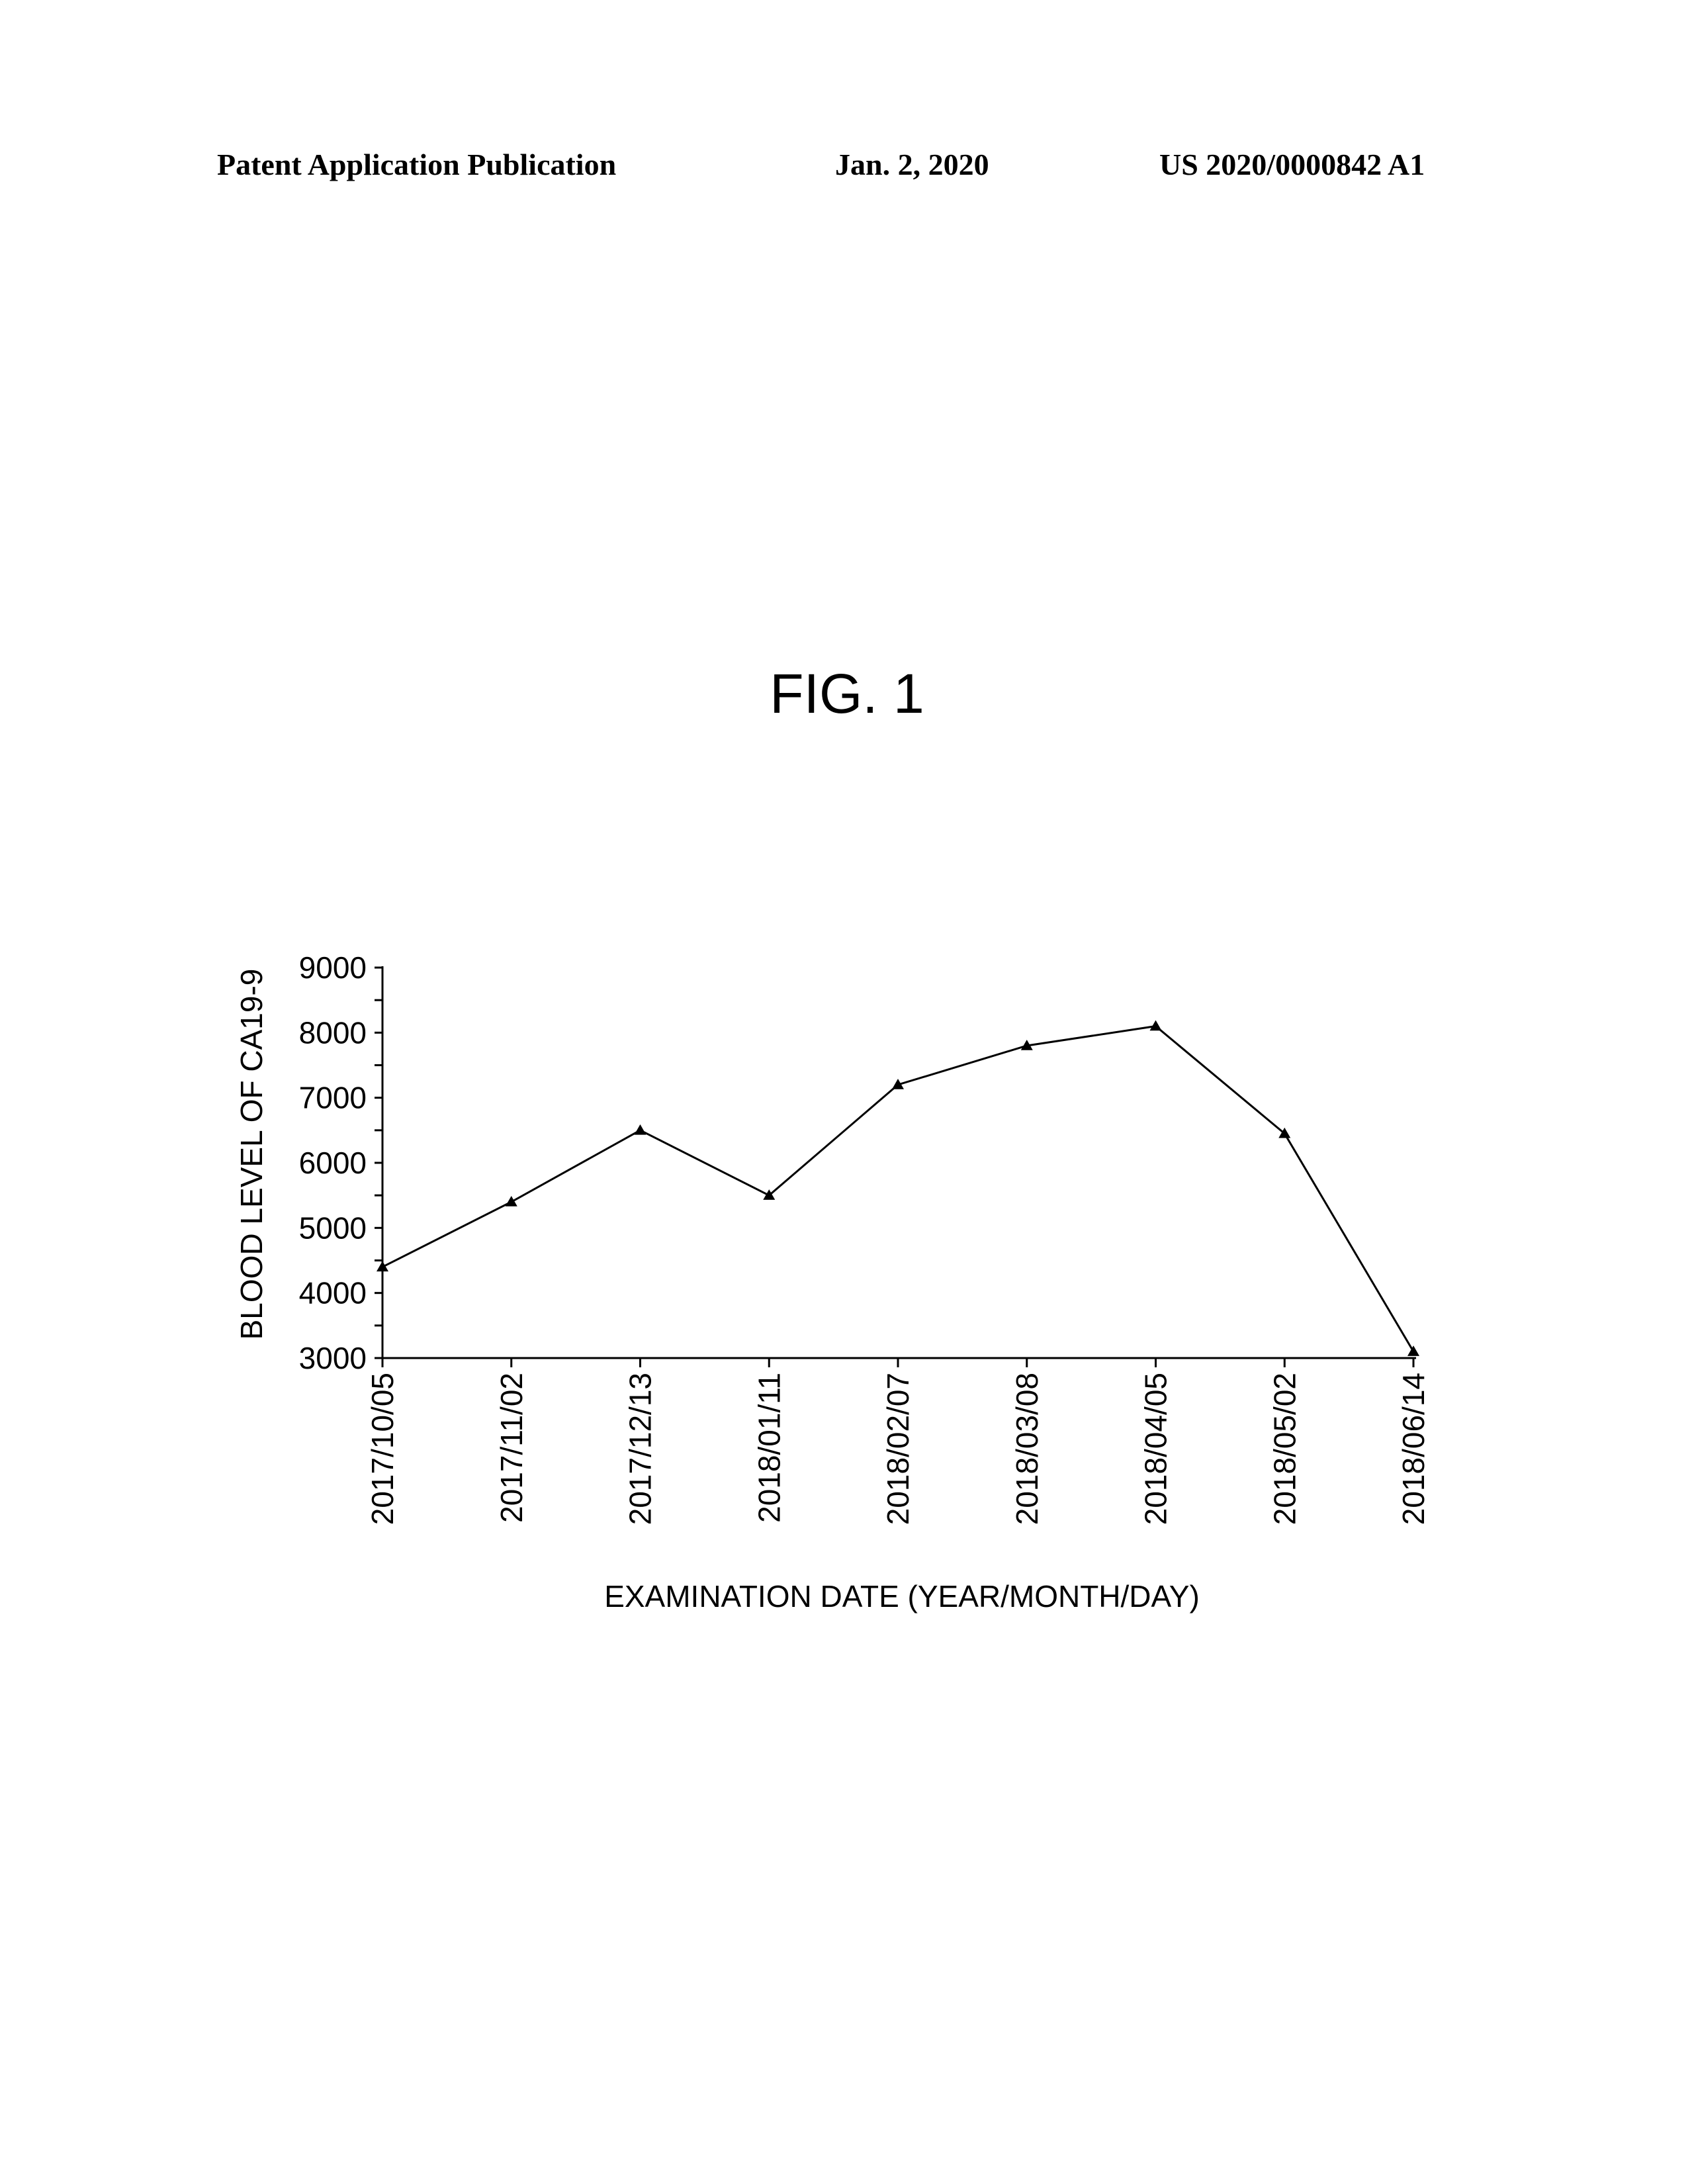 Image resolution: width=1694 pixels, height=2184 pixels. What do you see at coordinates (1292, 164) in the screenshot?
I see `header-patent-number: US 2020/0000842 A1` at bounding box center [1292, 164].